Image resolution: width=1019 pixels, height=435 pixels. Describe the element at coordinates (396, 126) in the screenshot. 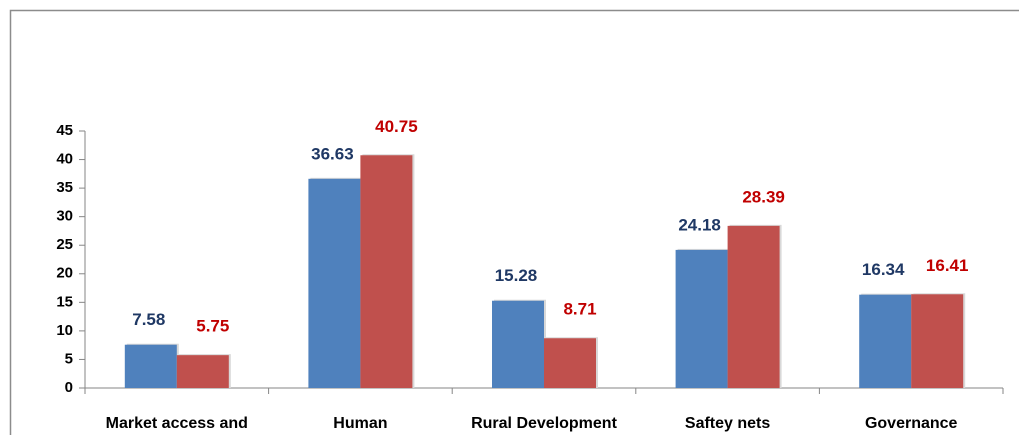

I see `data-label: 40.75` at that location.